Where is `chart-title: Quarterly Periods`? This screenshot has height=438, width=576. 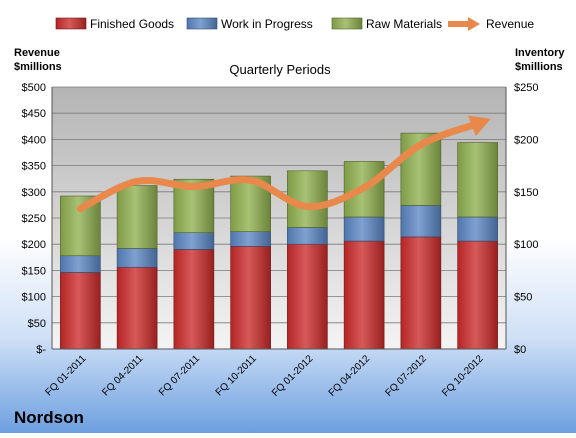 chart-title: Quarterly Periods is located at coordinates (280, 69).